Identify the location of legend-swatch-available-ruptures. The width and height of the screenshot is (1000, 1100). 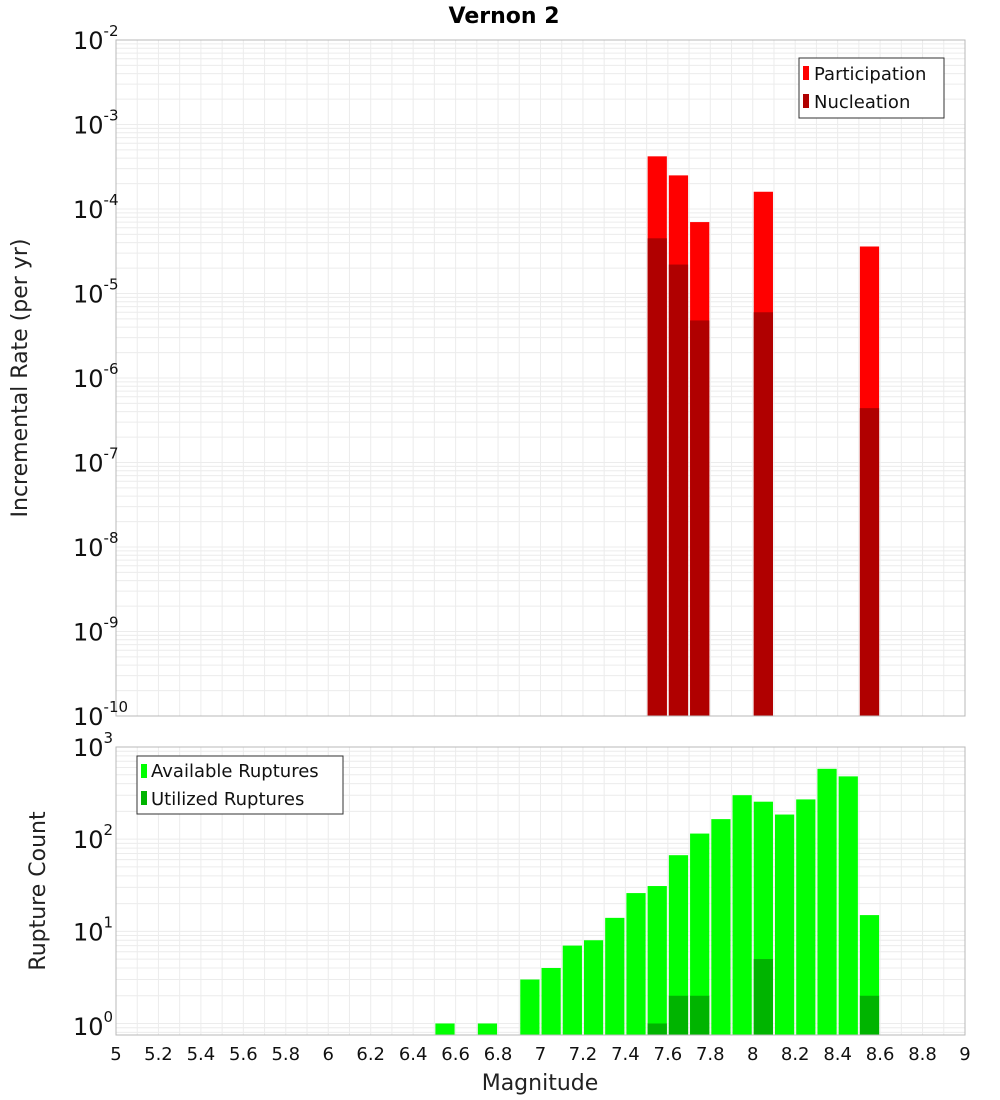
(144, 771).